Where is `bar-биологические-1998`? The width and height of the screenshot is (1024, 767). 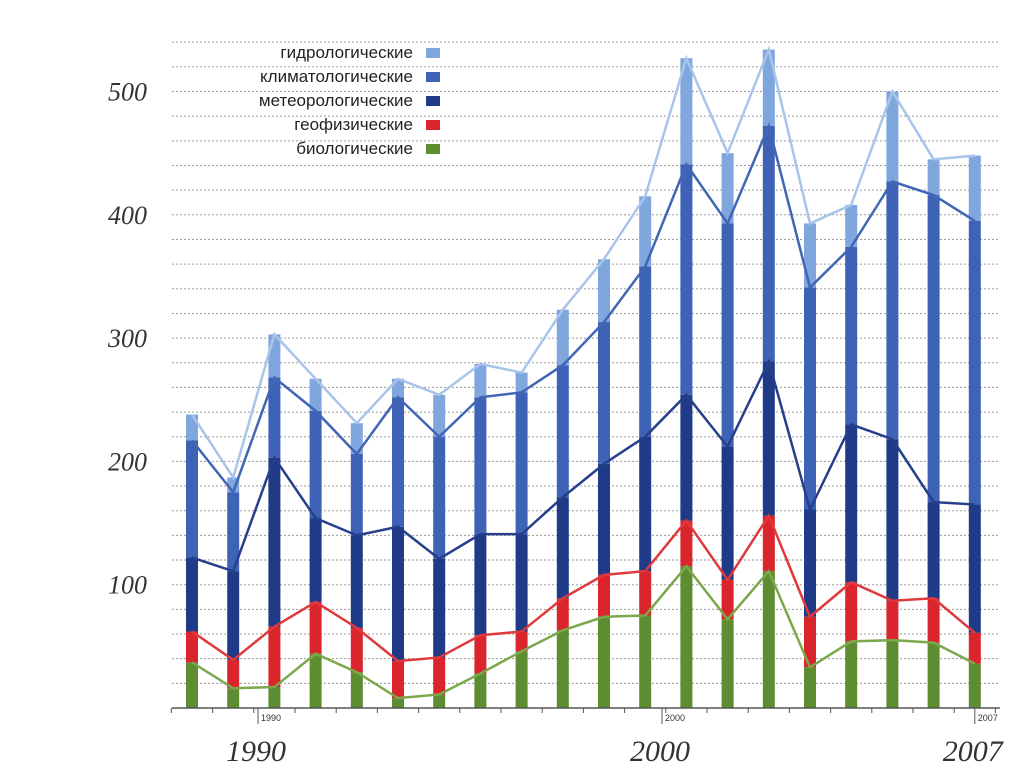 bar-биологические-1998 is located at coordinates (604, 662).